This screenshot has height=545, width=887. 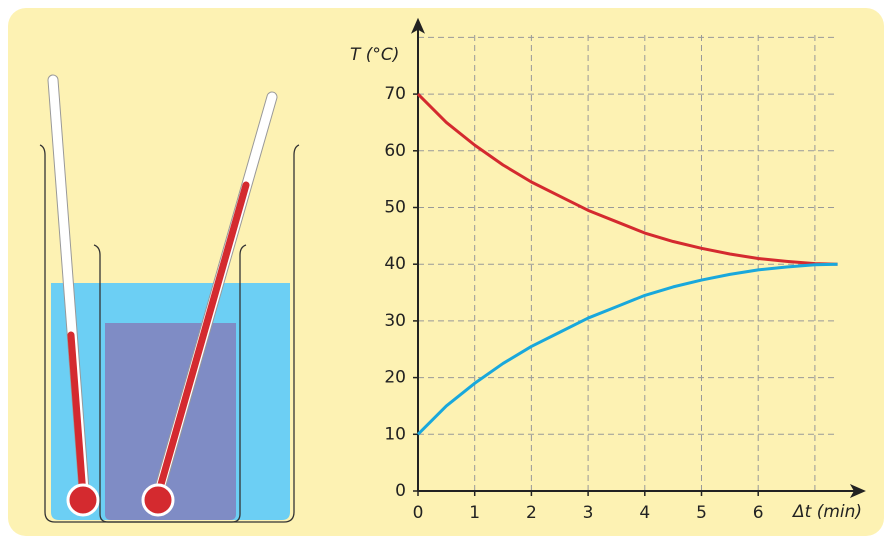 What do you see at coordinates (701, 513) in the screenshot?
I see `x-tick-label: 5` at bounding box center [701, 513].